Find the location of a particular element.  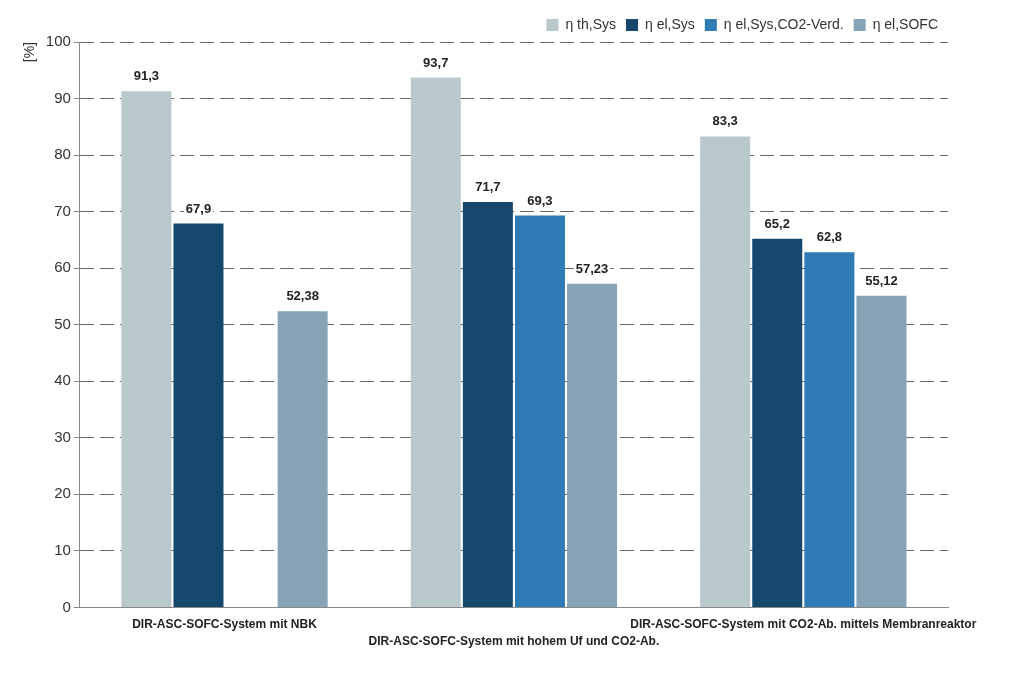

x-tick-label: DIR-ASC-SOFC-System mit hohem Uf und CO2-Ab. is located at coordinates (514, 640).